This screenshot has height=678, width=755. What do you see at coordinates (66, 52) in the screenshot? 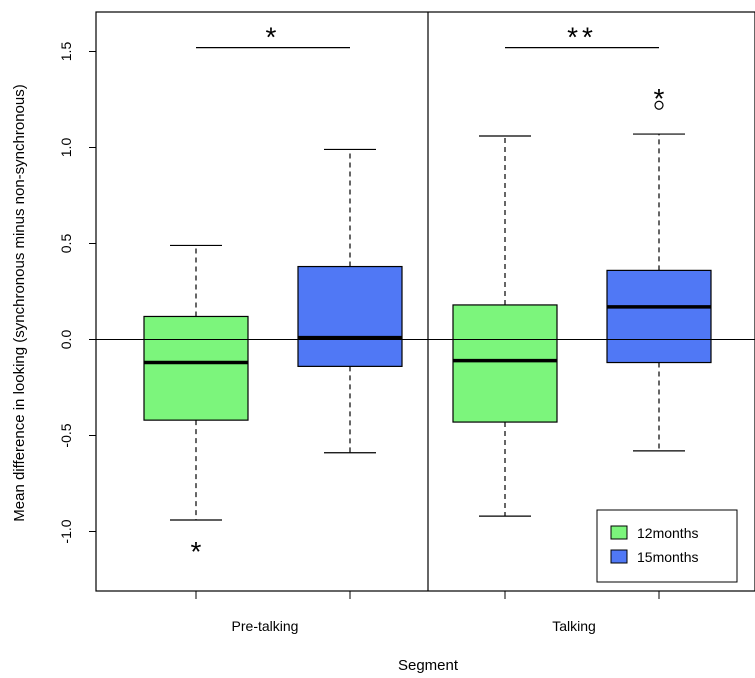
I see `y-tick-label: 1.5` at bounding box center [66, 52].